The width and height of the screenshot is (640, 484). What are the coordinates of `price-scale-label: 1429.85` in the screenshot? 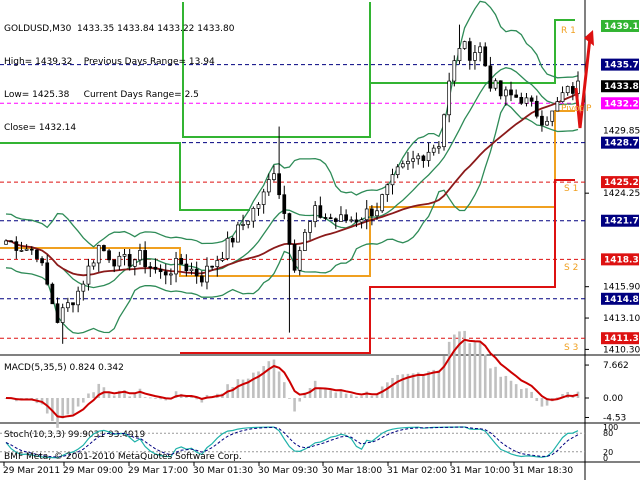 It's located at (621, 131).